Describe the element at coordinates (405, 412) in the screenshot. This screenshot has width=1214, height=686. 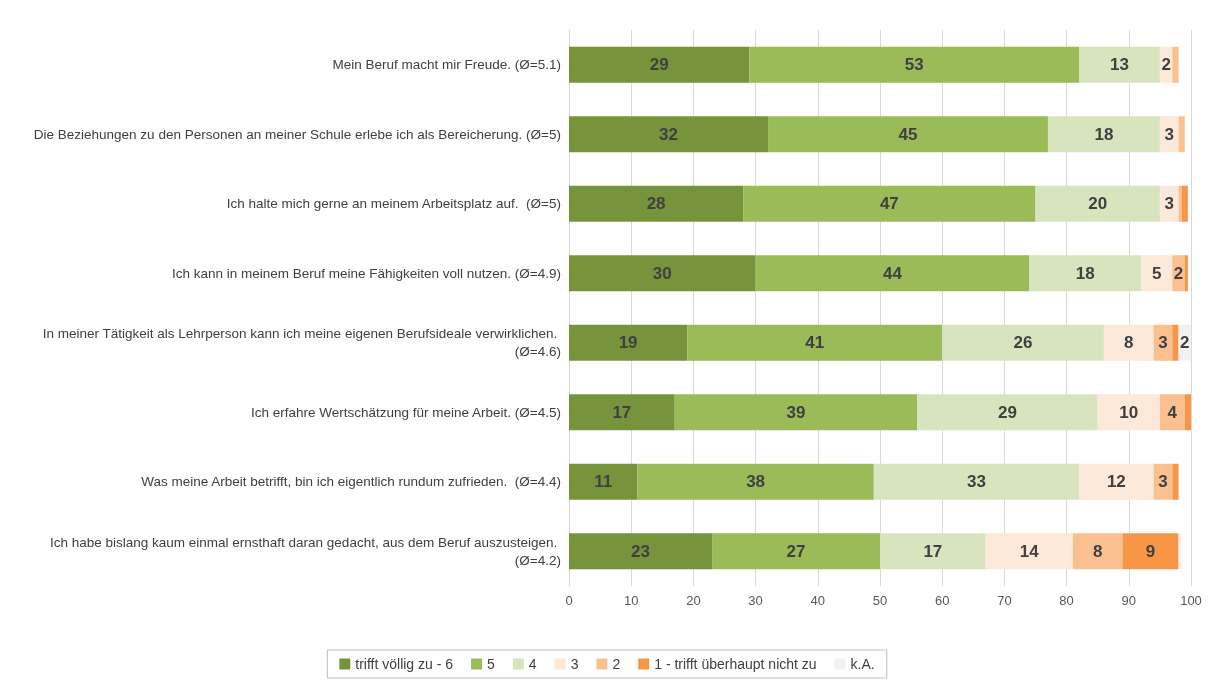
I see `y-tick-label: Ich erfahre Wertschätzung für meine Arbeit. (Ø=4.5)` at that location.